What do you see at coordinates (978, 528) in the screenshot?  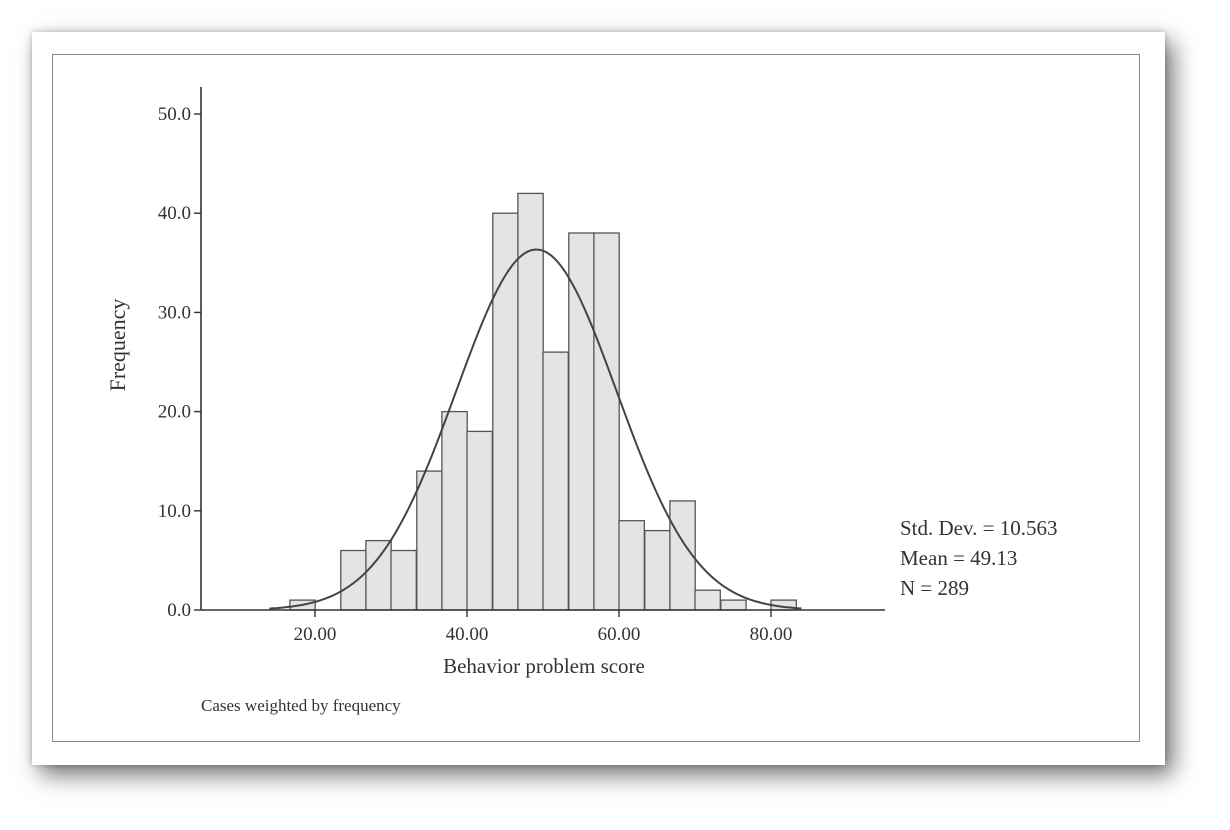 I see `stat-std-dev: Std. Dev. = 10.563` at bounding box center [978, 528].